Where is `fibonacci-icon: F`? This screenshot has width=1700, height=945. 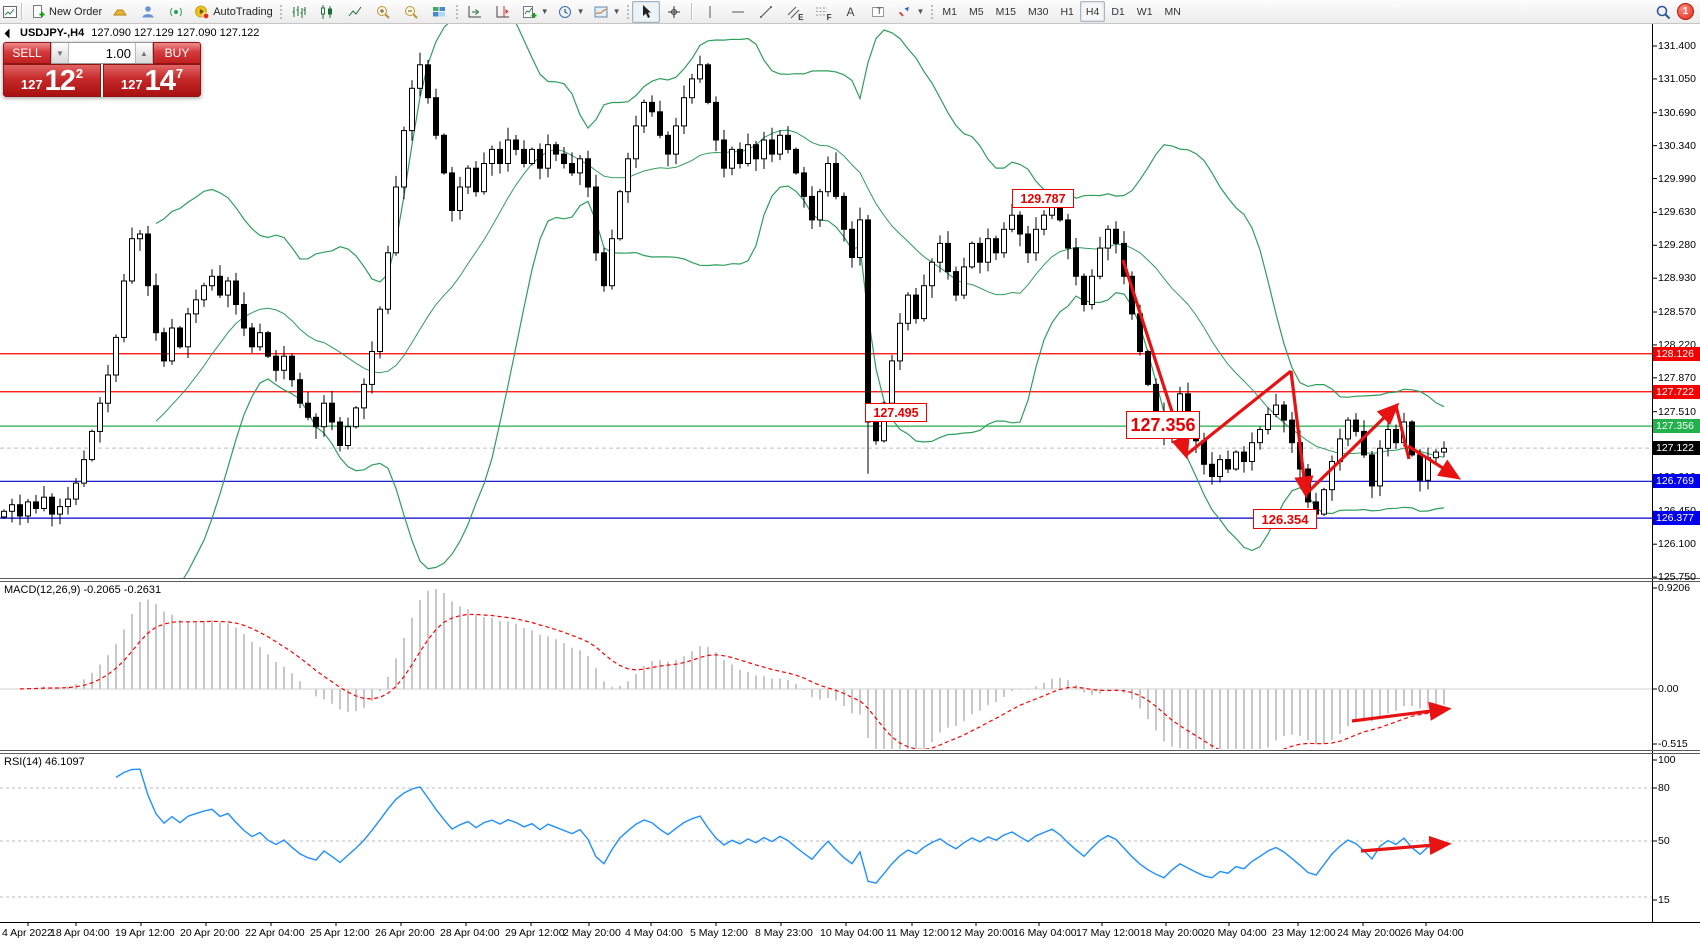
fibonacci-icon: F is located at coordinates (822, 13).